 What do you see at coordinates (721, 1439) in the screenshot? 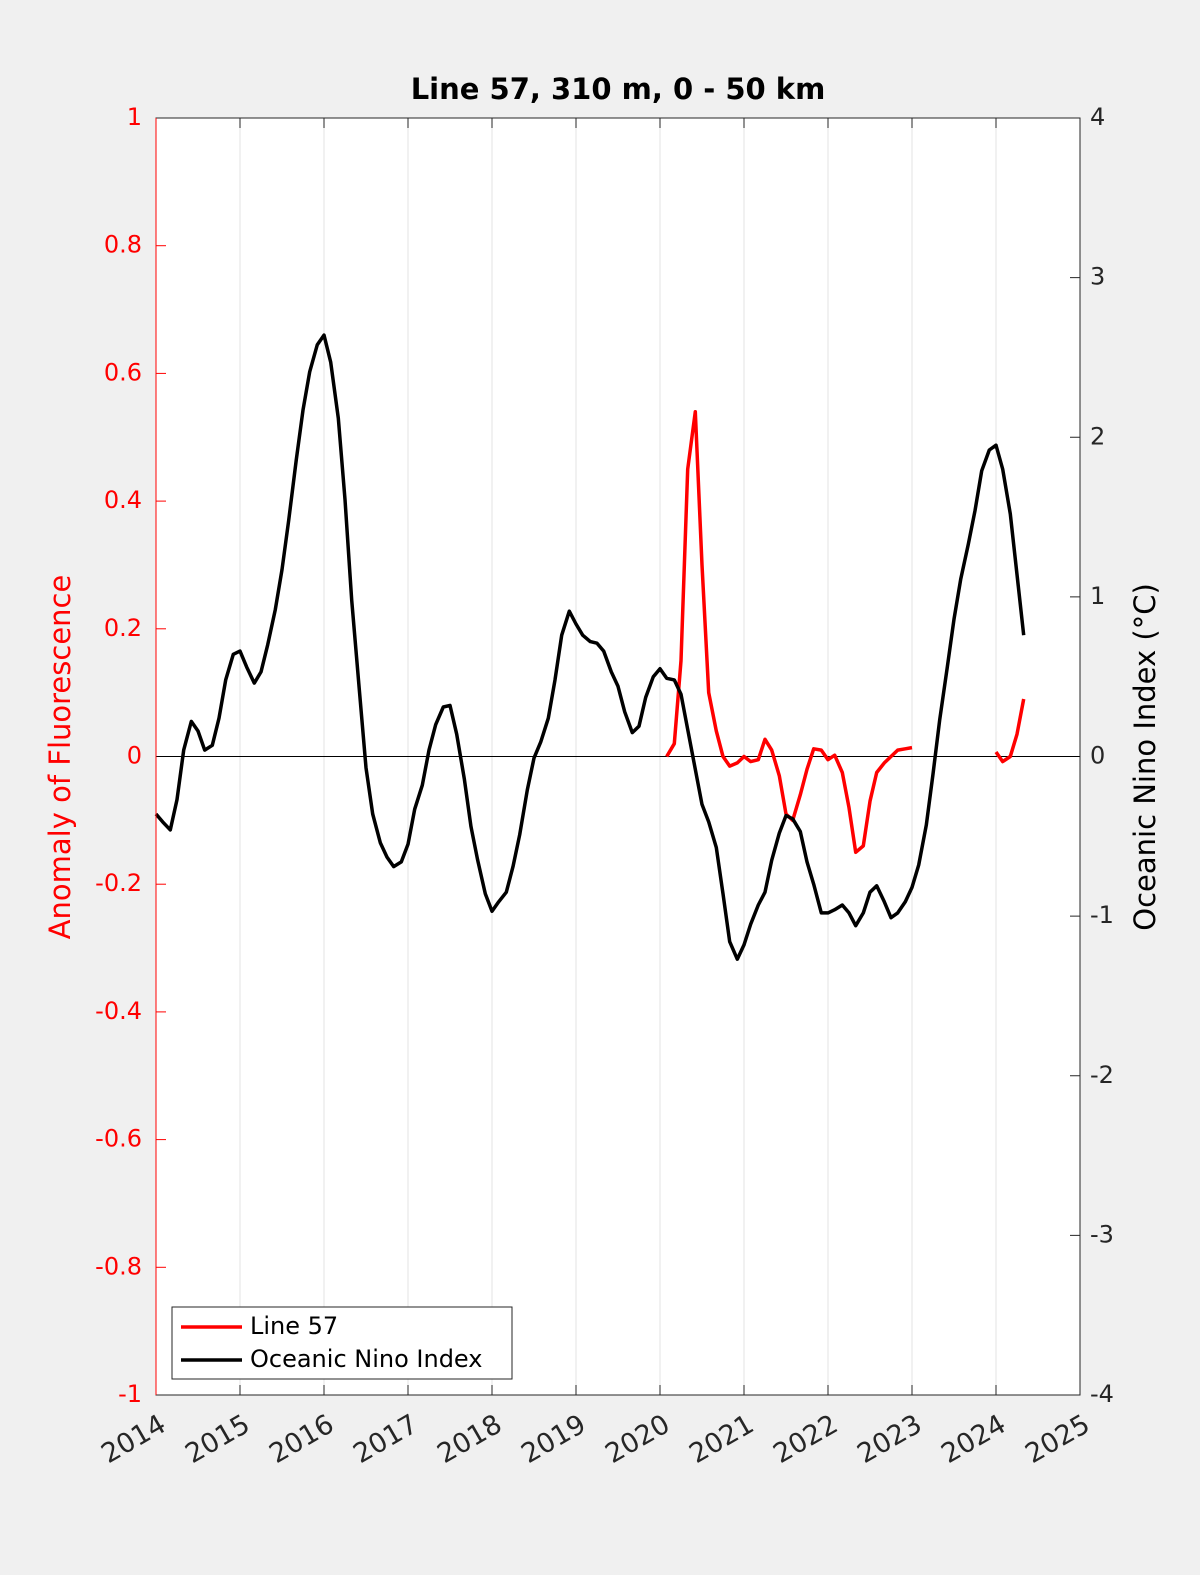
I see `x-tick-label: 2021` at bounding box center [721, 1439].